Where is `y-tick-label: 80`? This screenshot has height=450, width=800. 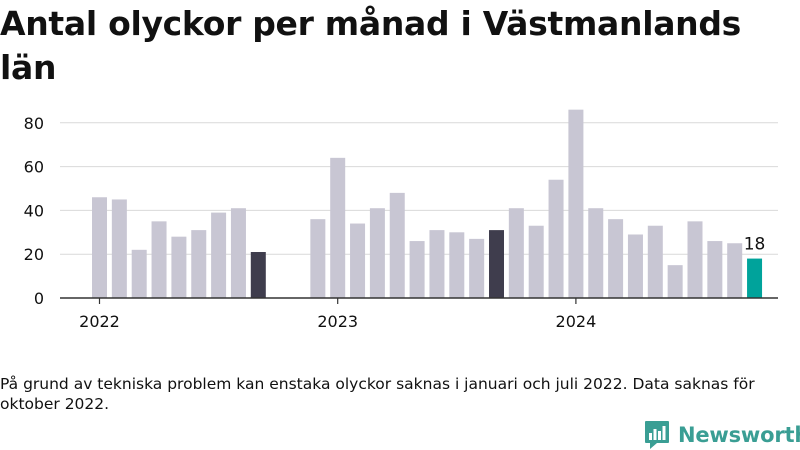
y-tick-label: 80 is located at coordinates (34, 123).